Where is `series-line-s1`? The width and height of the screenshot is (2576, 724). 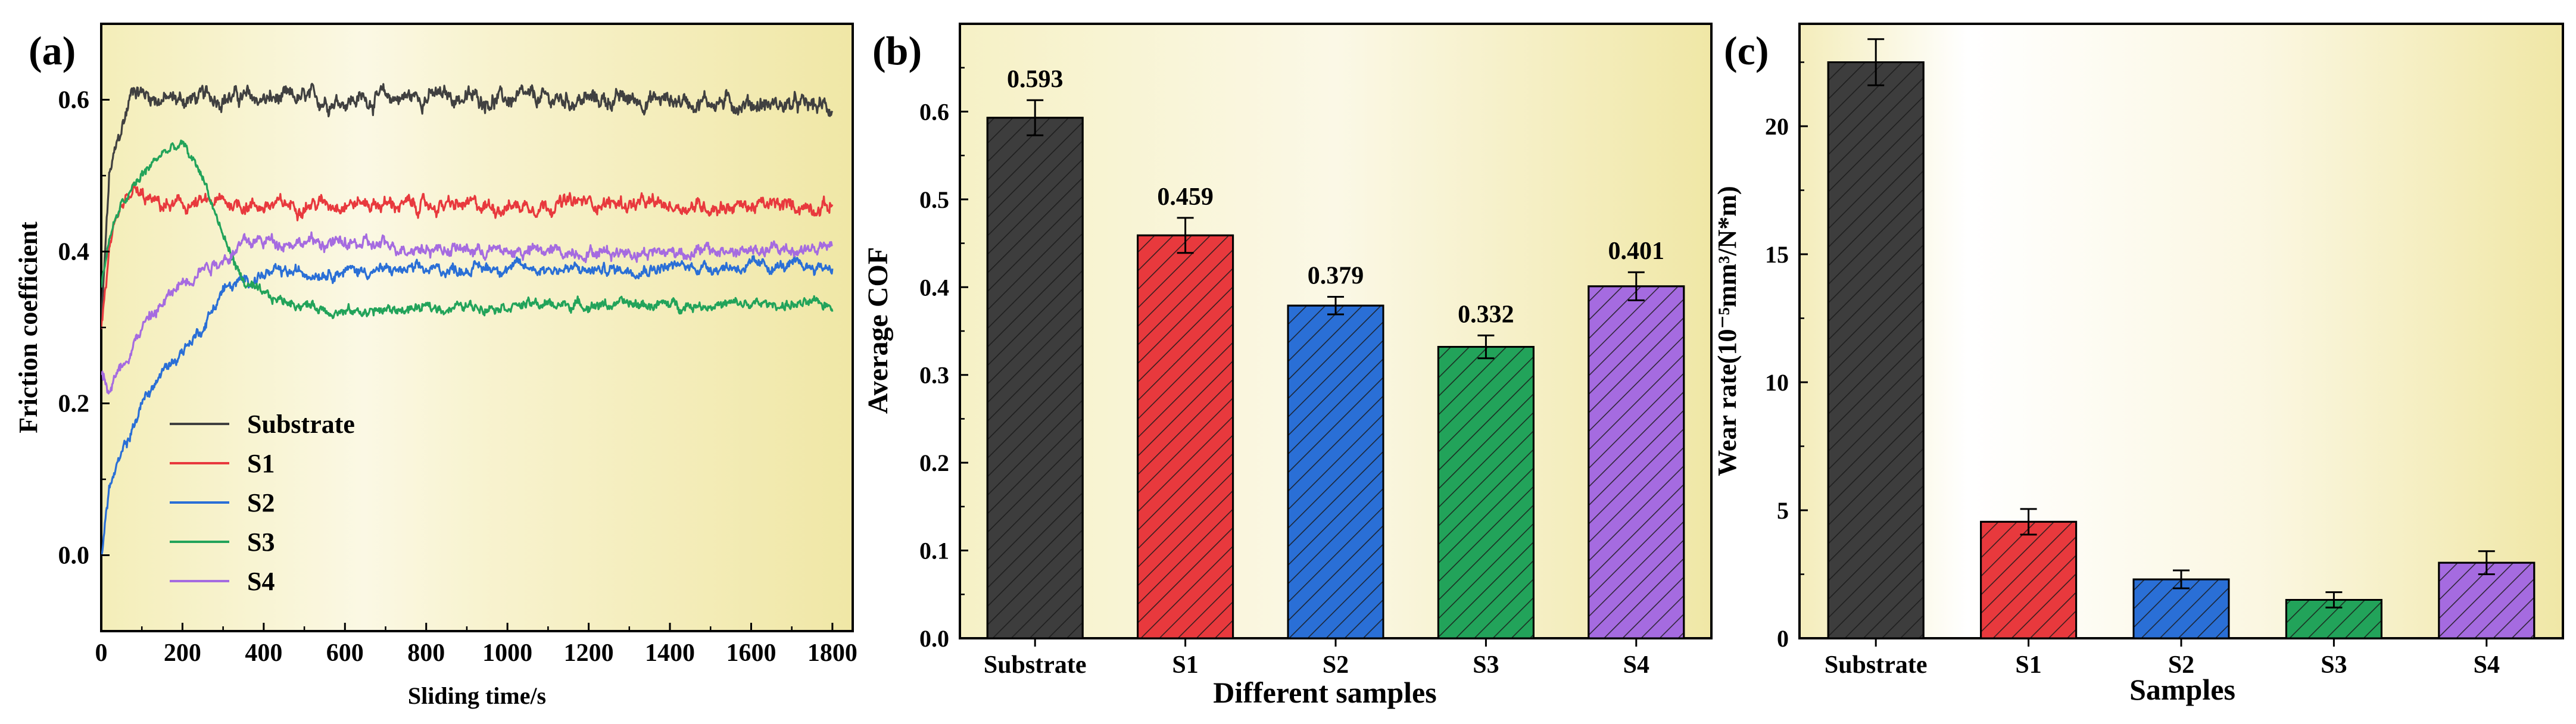 series-line-s1 is located at coordinates (467, 255).